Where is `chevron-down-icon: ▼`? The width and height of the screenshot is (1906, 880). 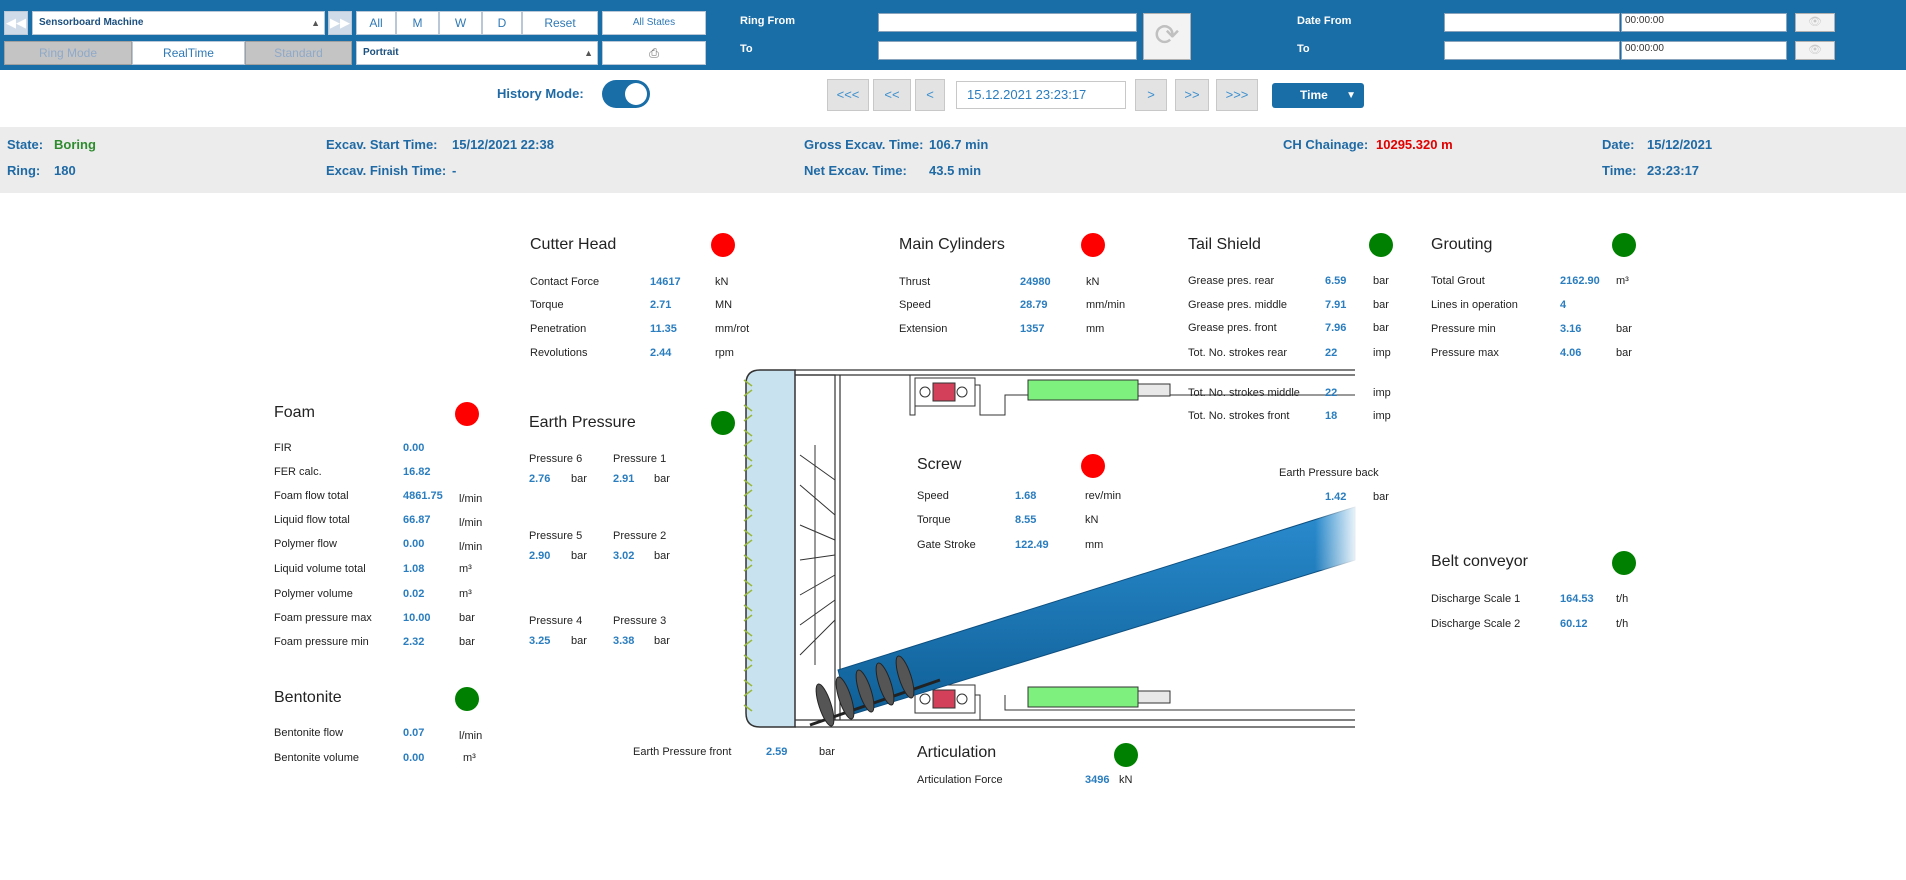 chevron-down-icon: ▼ is located at coordinates (1351, 95).